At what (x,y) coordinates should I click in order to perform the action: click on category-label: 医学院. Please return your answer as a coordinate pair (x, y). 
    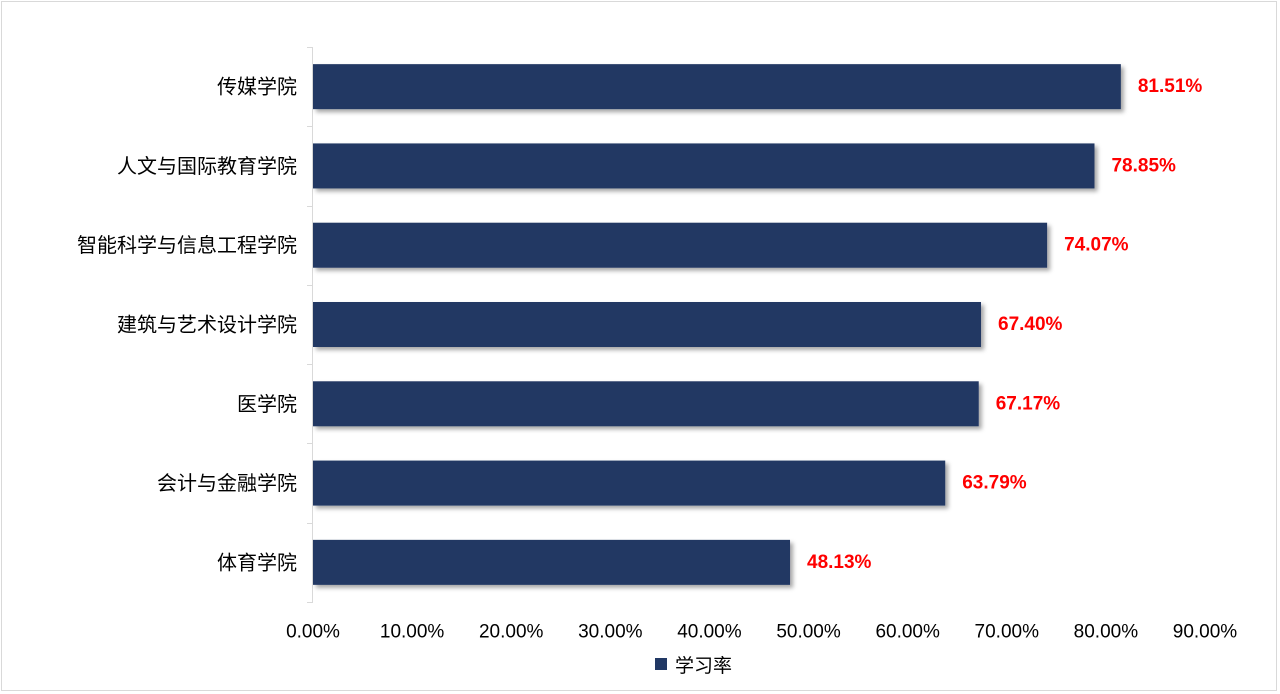
    Looking at the image, I should click on (267, 404).